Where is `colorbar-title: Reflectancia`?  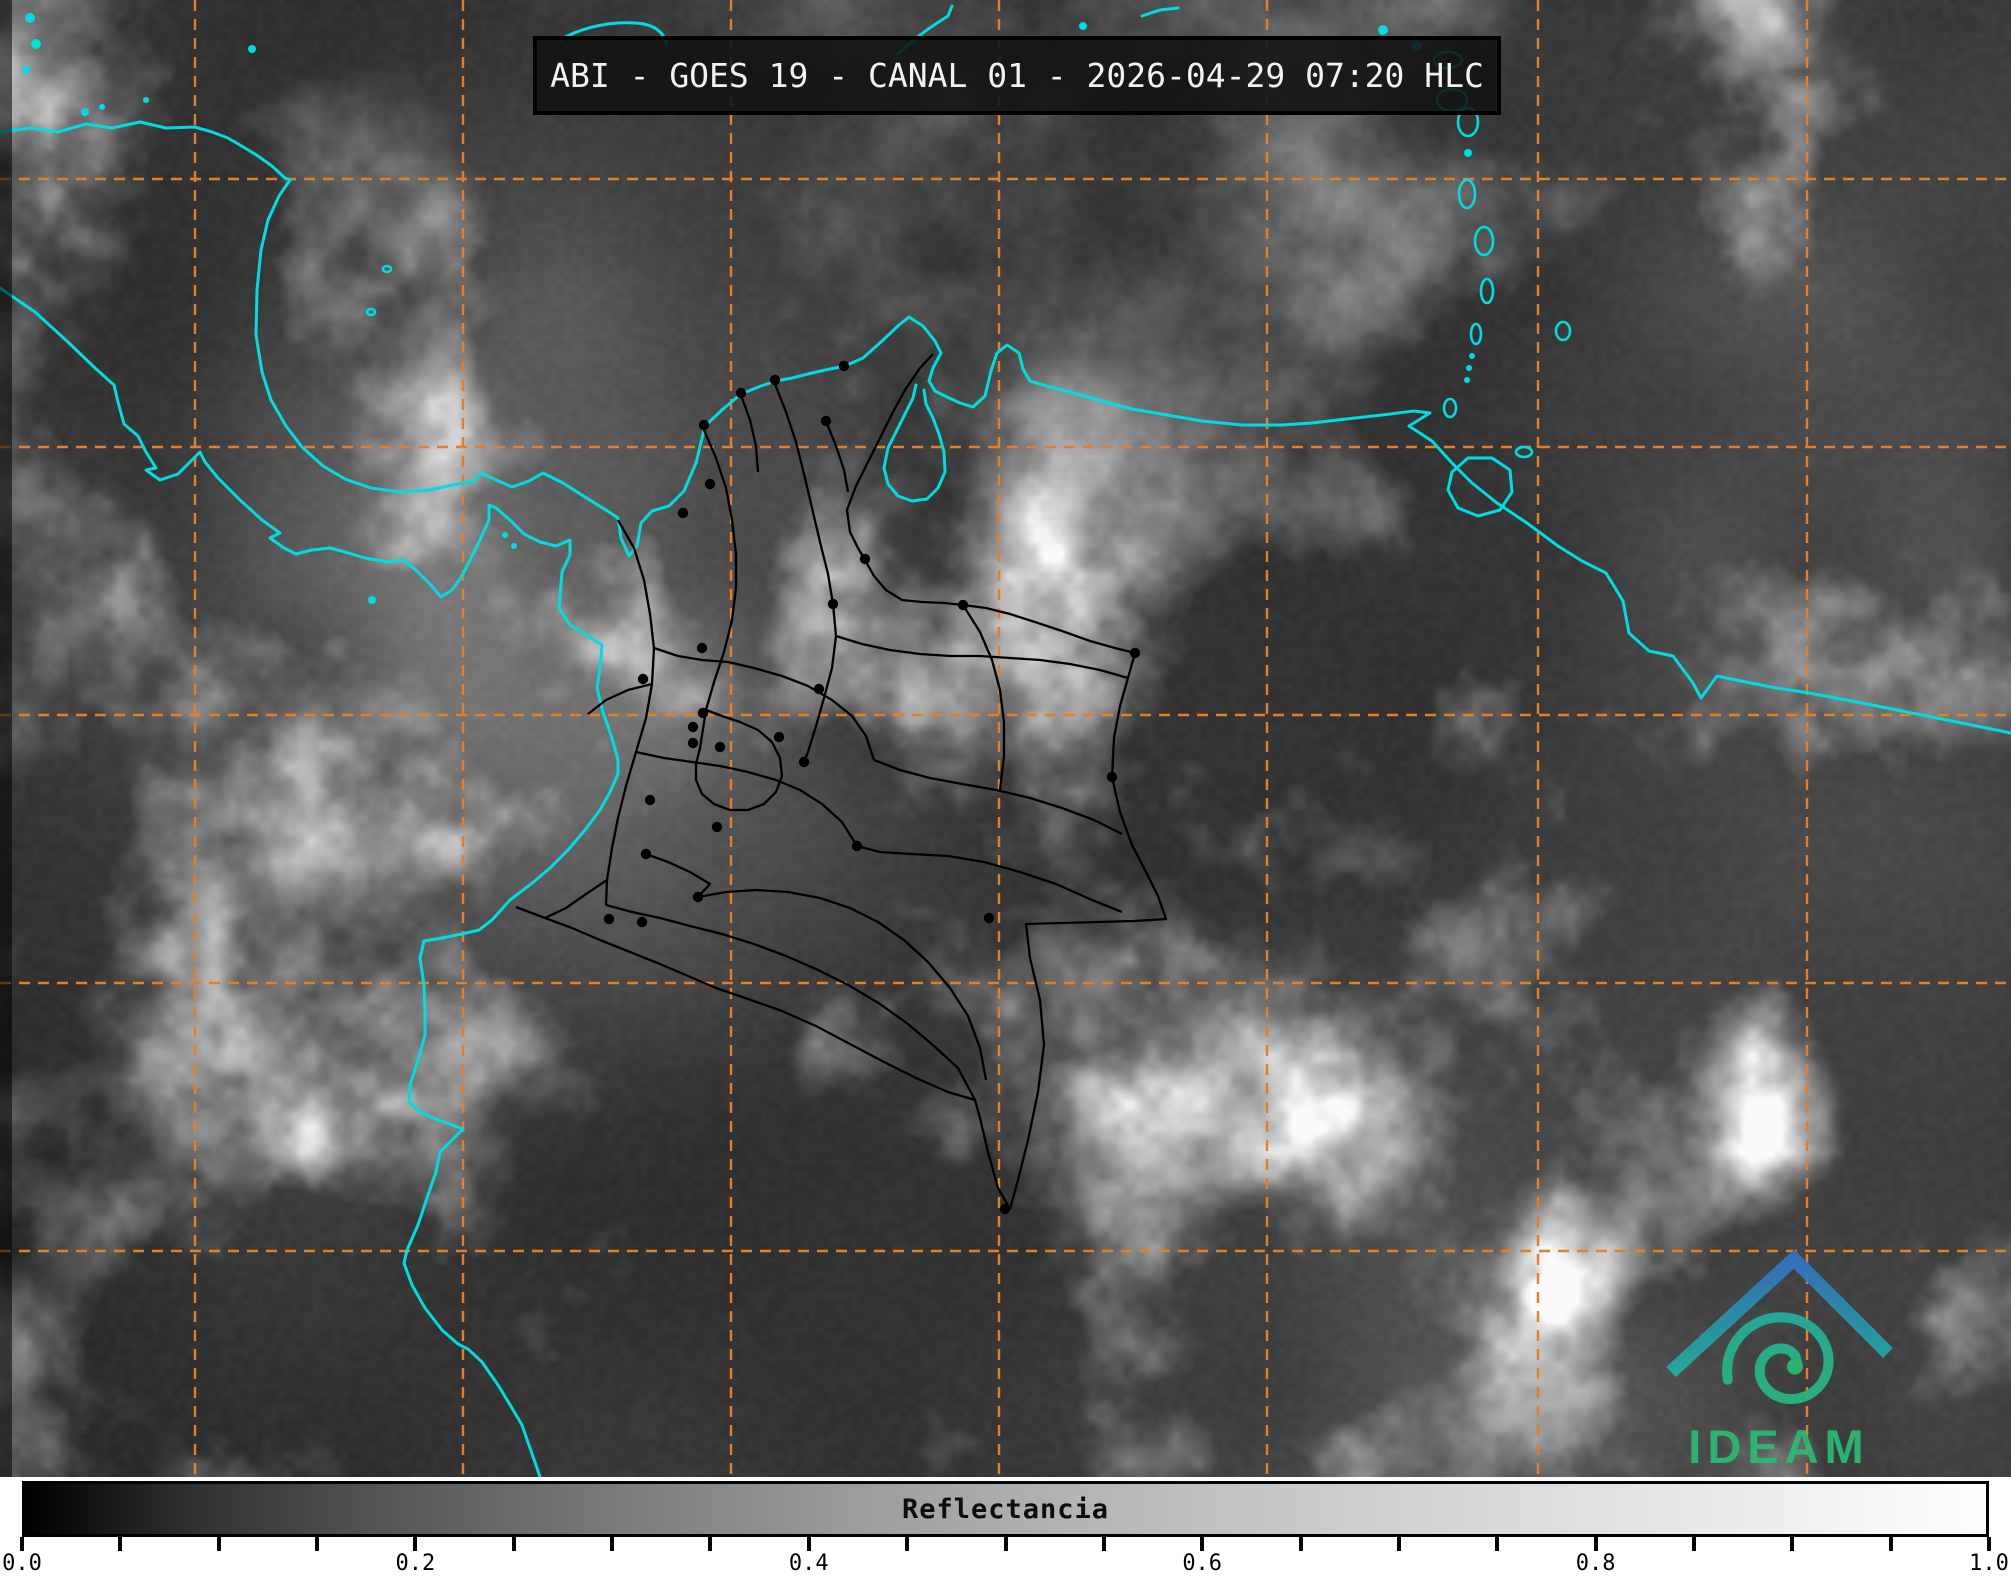 colorbar-title: Reflectancia is located at coordinates (1005, 1509).